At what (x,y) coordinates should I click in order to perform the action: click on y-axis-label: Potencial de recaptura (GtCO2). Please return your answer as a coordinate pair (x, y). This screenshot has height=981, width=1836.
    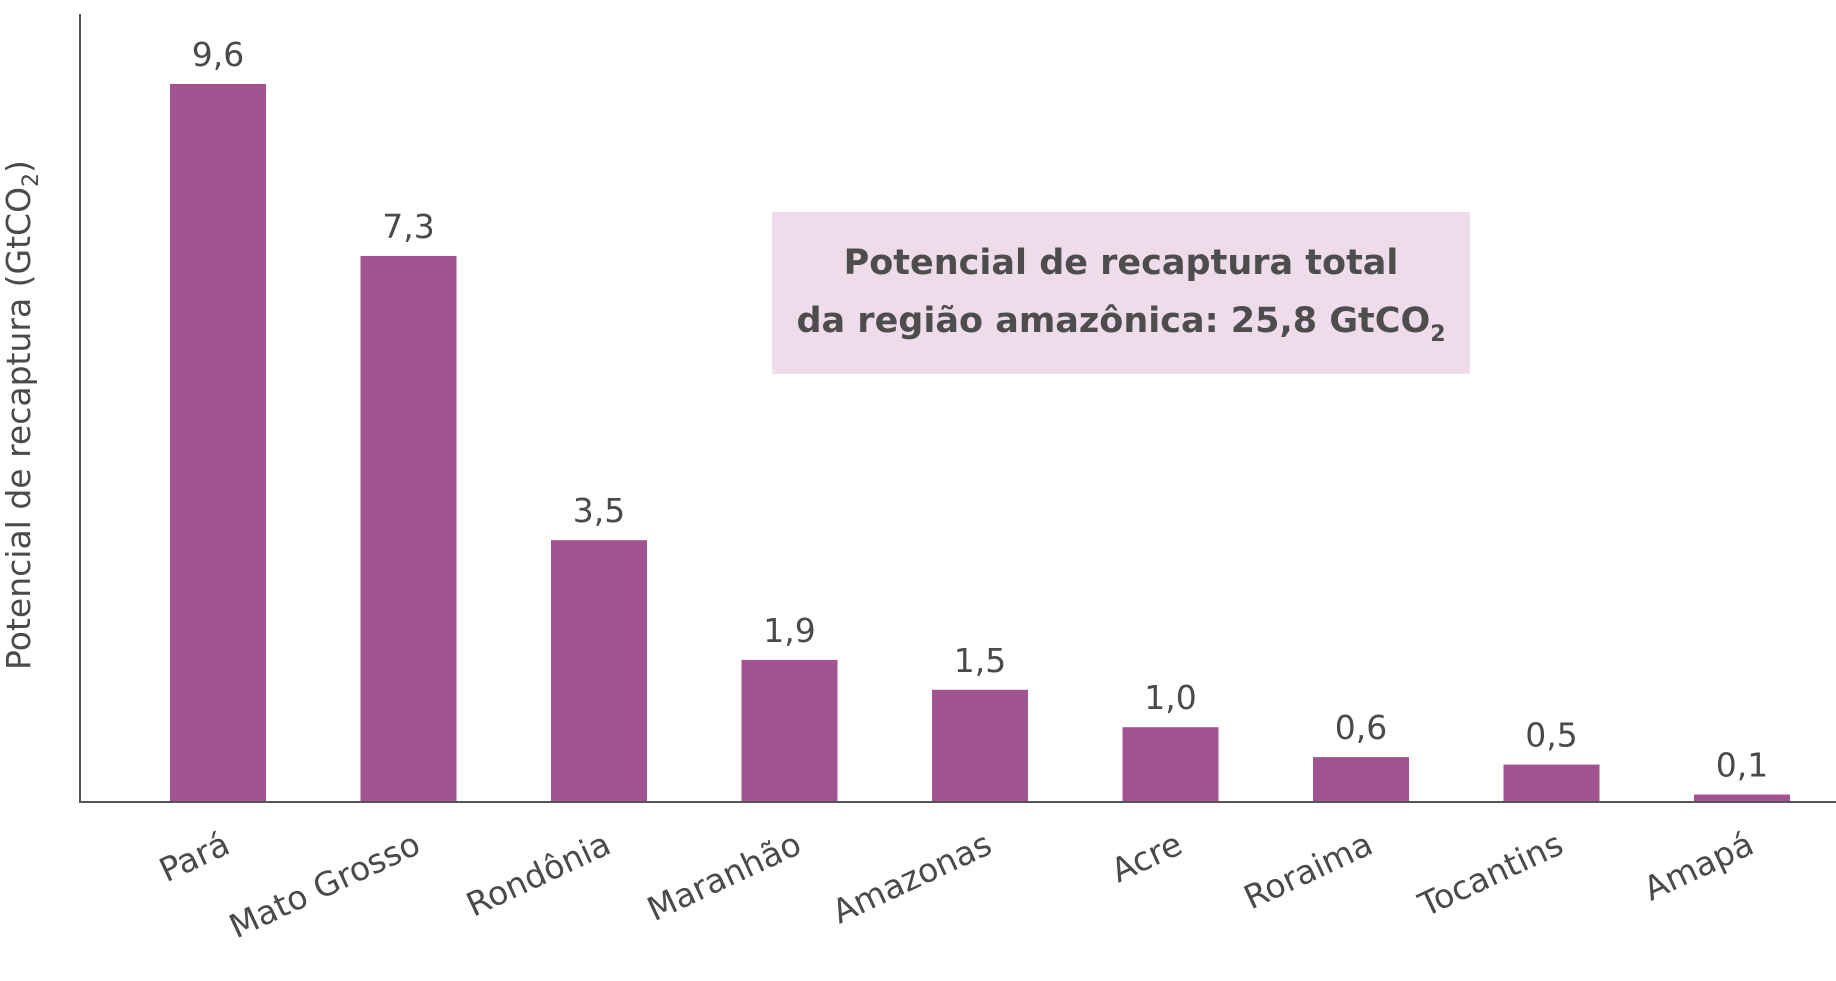
    Looking at the image, I should click on (22, 415).